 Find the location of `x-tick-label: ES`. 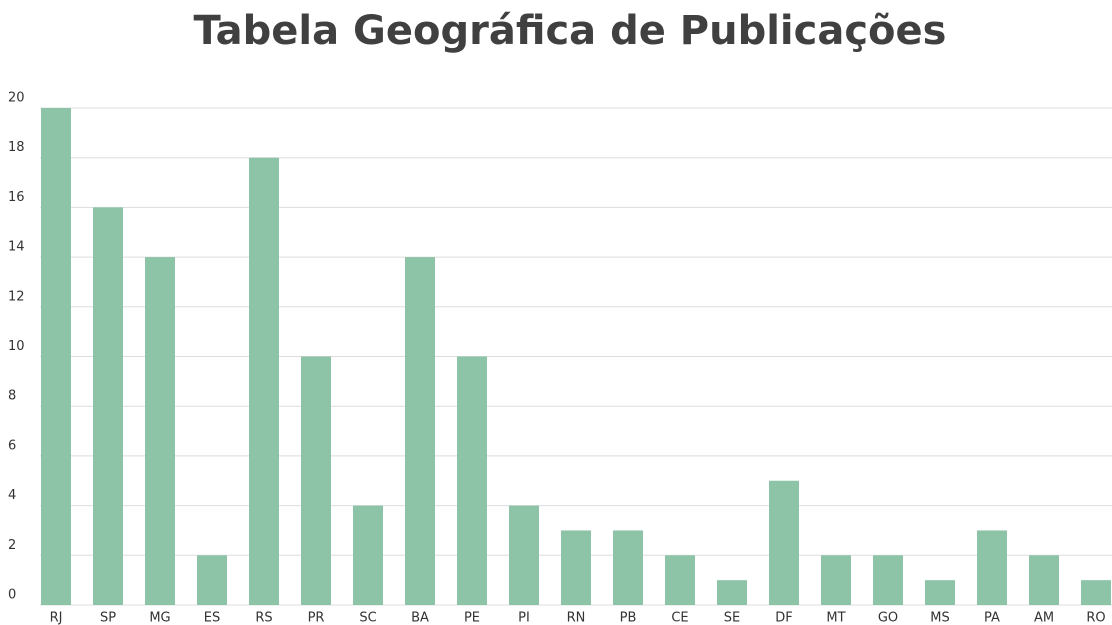

x-tick-label: ES is located at coordinates (212, 618).